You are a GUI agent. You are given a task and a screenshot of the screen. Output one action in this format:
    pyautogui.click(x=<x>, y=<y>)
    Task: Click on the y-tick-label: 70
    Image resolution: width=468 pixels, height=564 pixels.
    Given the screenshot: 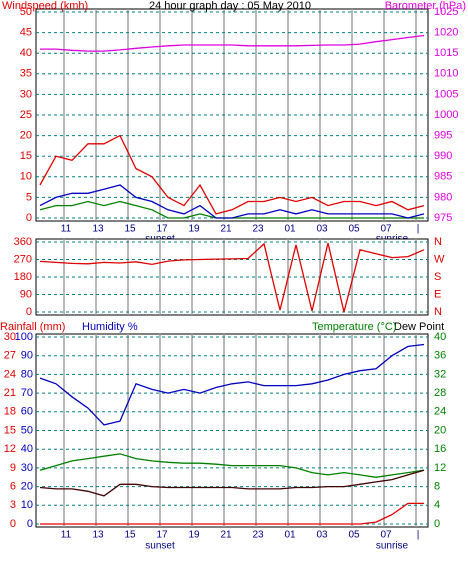 What is the action you would take?
    pyautogui.click(x=27, y=393)
    